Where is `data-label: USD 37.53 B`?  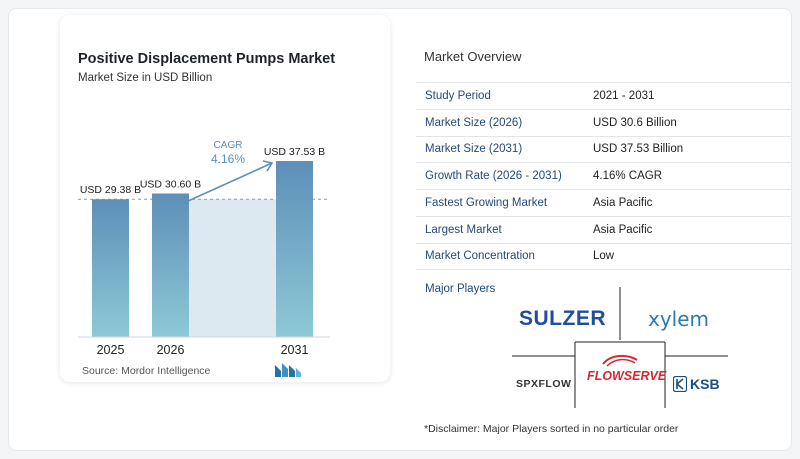 data-label: USD 37.53 B is located at coordinates (294, 152).